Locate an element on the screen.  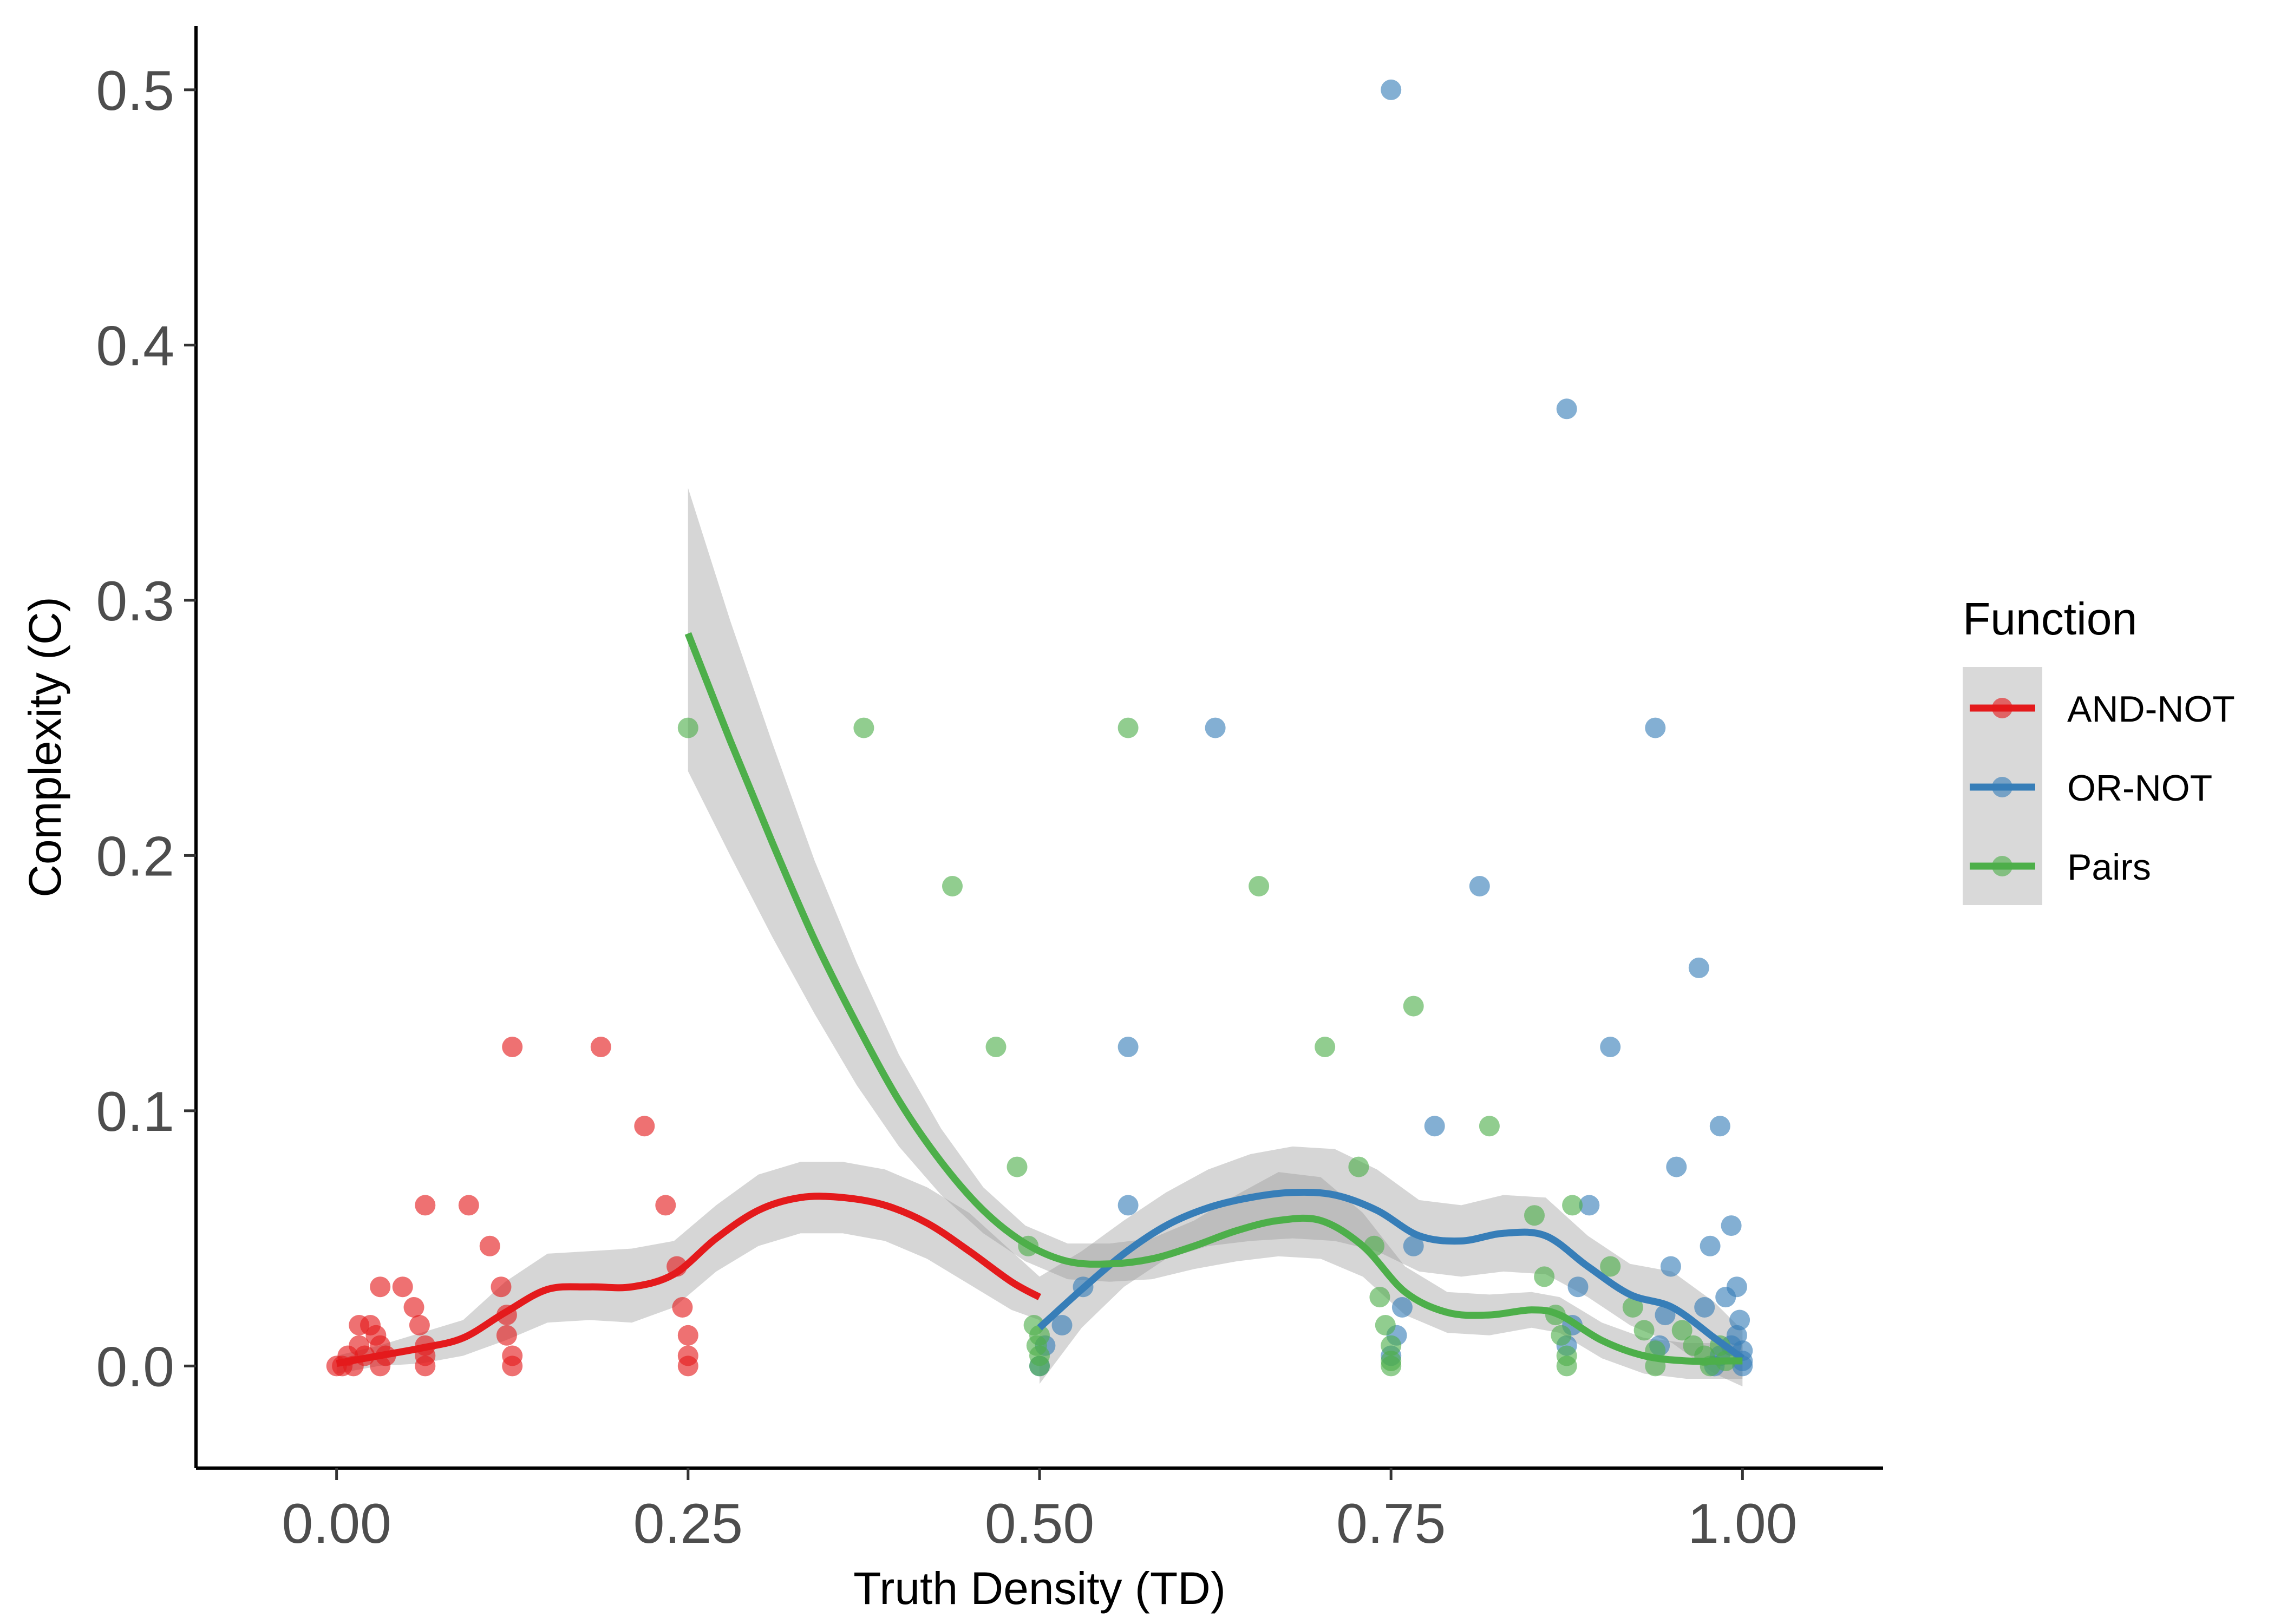
and-not-smooth-line is located at coordinates (689, 1280).